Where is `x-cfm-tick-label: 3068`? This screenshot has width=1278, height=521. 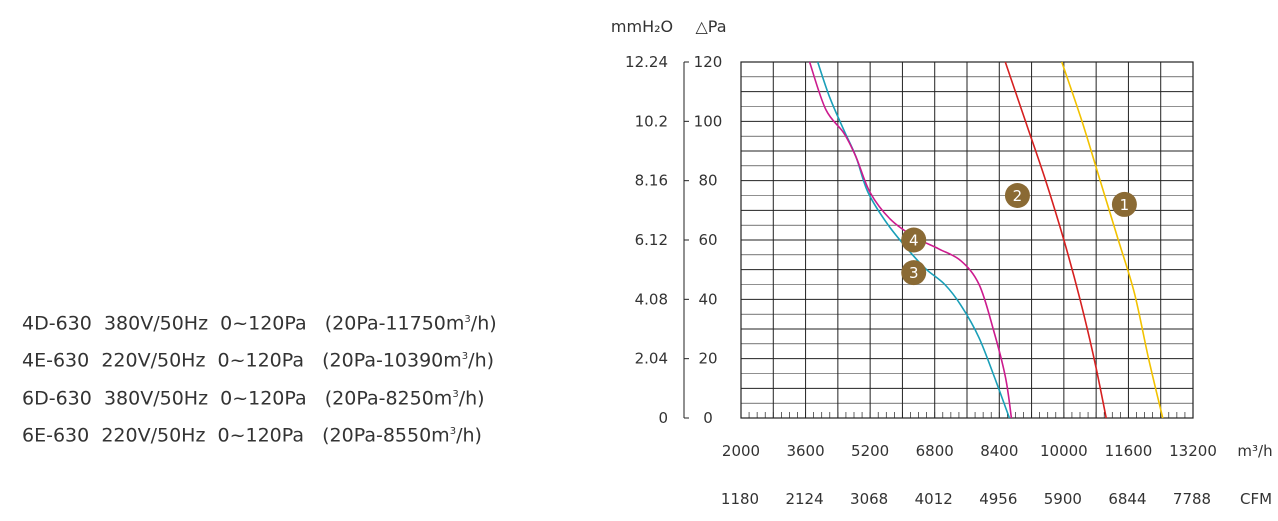
x-cfm-tick-label: 3068 is located at coordinates (869, 499).